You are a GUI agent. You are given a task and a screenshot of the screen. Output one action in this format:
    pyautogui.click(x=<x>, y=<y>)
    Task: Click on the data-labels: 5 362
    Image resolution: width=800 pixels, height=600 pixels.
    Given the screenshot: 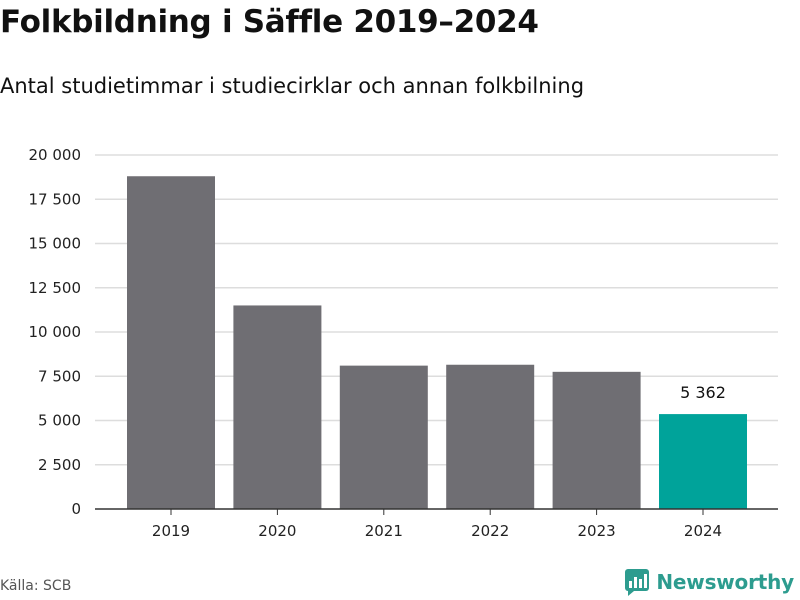 What is the action you would take?
    pyautogui.click(x=703, y=392)
    